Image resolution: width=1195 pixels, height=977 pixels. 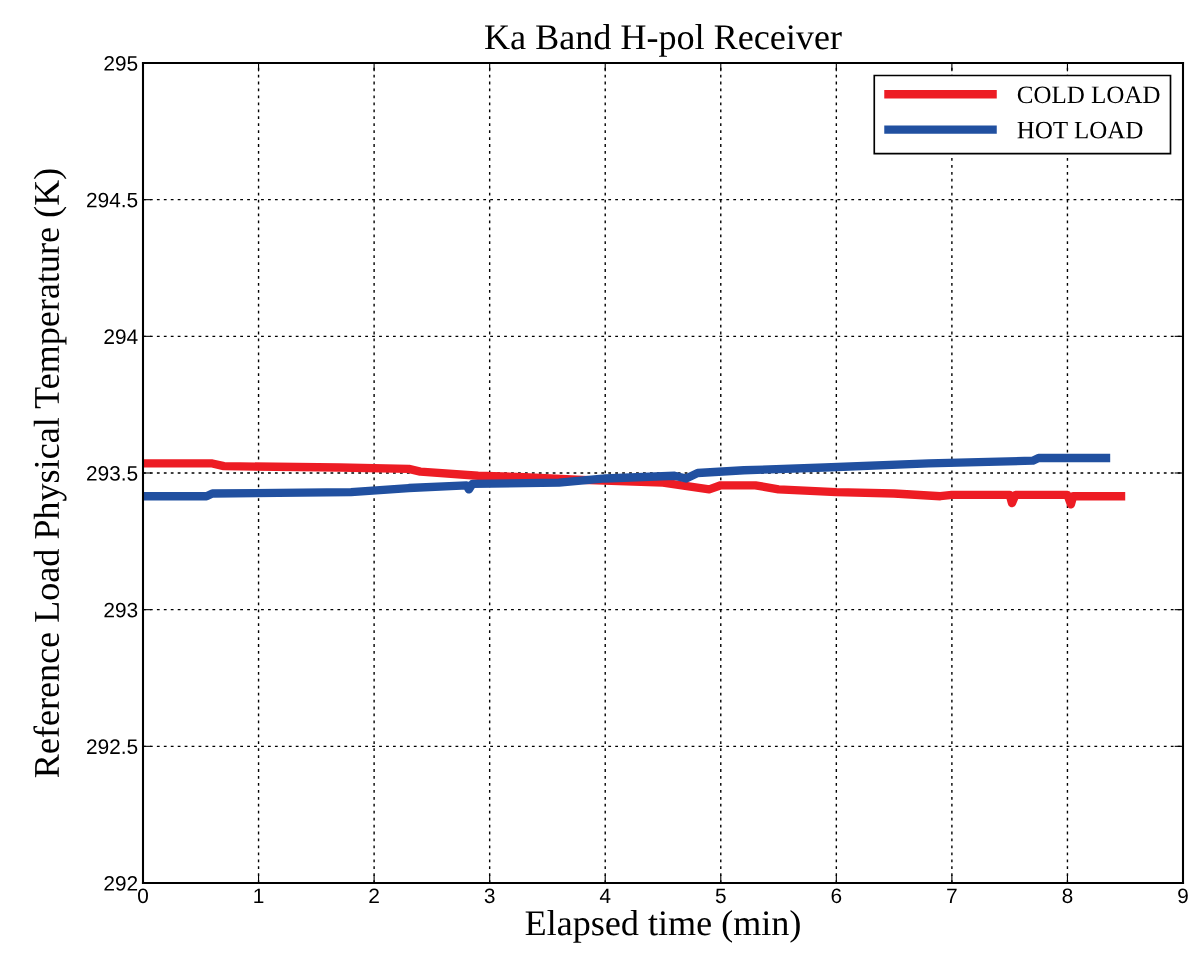 I want to click on y-tick-label: 295, so click(x=121, y=63).